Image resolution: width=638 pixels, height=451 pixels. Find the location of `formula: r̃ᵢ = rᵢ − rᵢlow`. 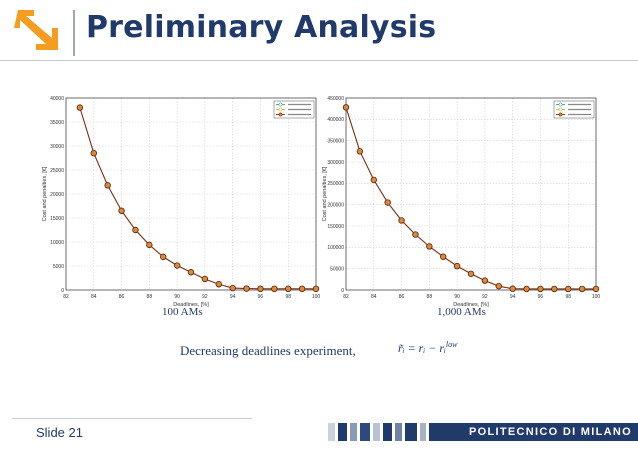

formula: r̃ᵢ = rᵢ − rᵢlow is located at coordinates (427, 348).